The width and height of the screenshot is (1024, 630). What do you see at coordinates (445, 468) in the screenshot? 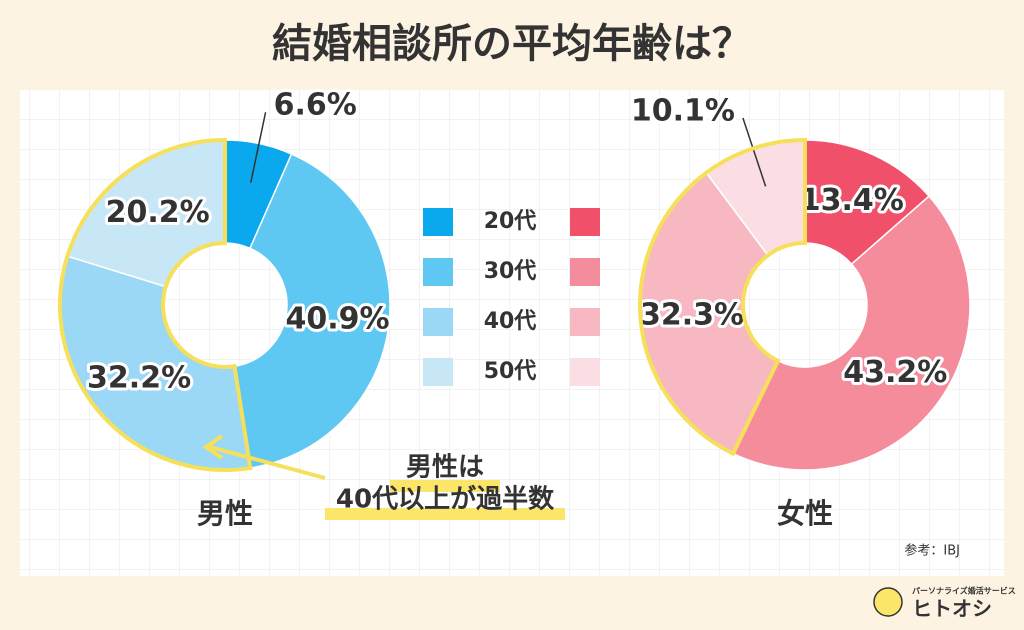
I see `annotation: 男性は` at bounding box center [445, 468].